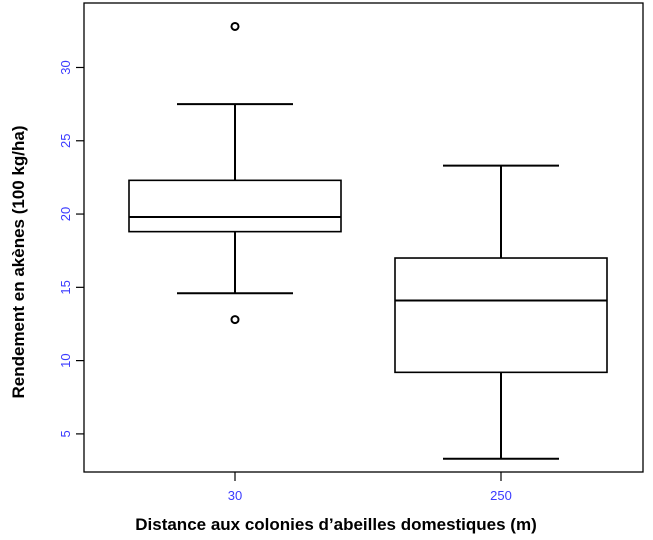 This screenshot has height=540, width=653. What do you see at coordinates (65, 67) in the screenshot?
I see `y-tick-label: 30` at bounding box center [65, 67].